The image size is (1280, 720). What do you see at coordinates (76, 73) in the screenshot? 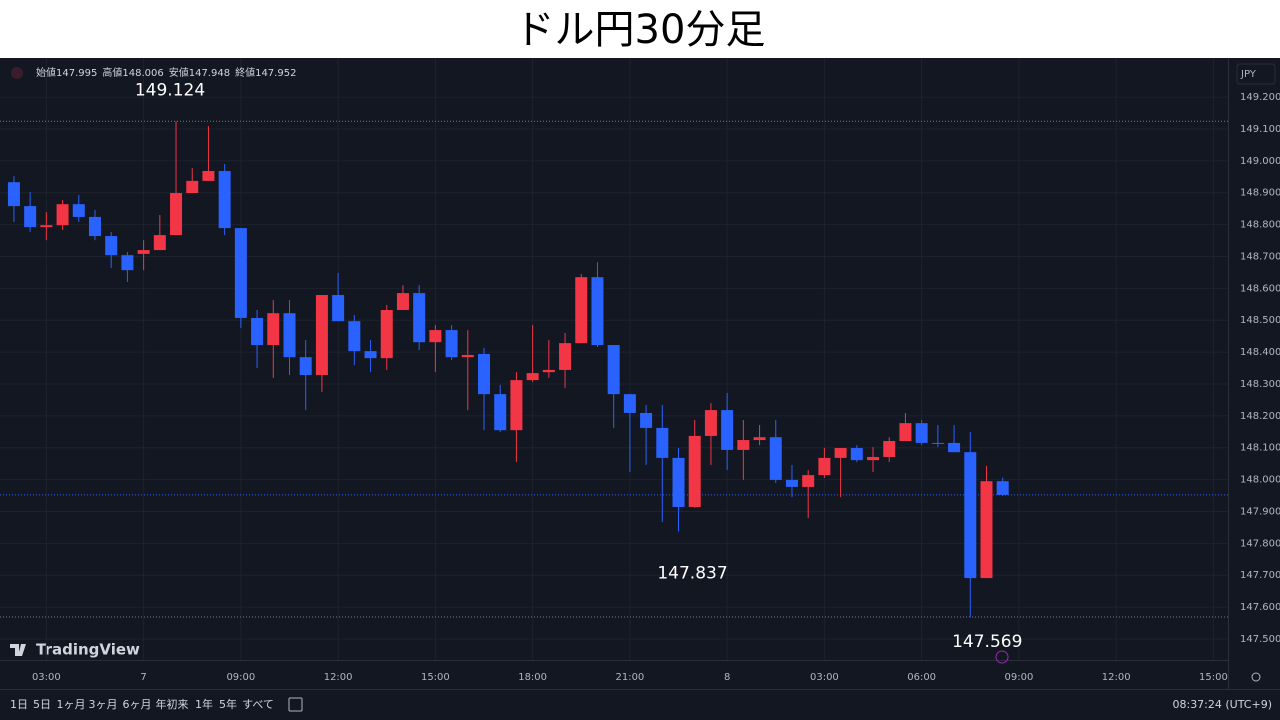
I see `ohlc-value: 147.995` at bounding box center [76, 73].